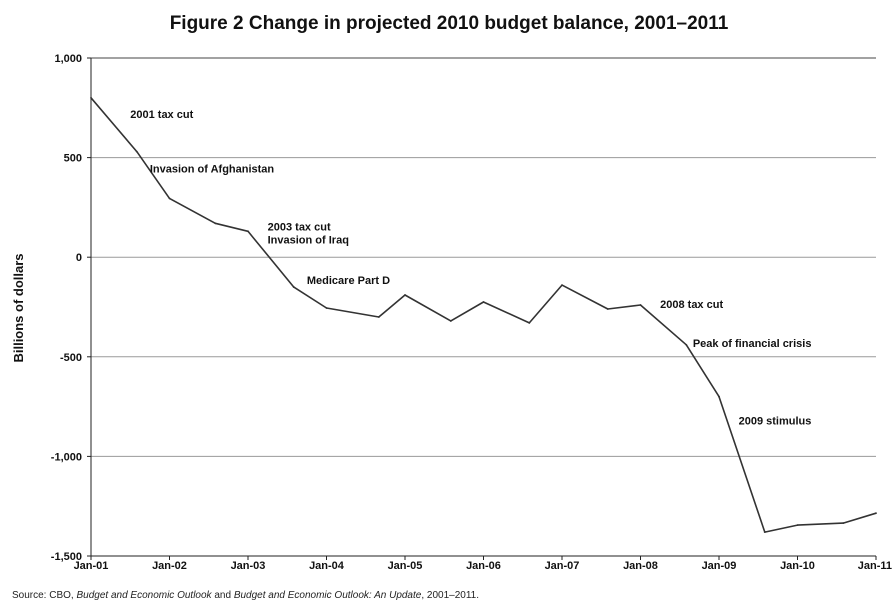 The height and width of the screenshot is (605, 895). I want to click on source-title-1: Budget and Economic Outlook, so click(144, 595).